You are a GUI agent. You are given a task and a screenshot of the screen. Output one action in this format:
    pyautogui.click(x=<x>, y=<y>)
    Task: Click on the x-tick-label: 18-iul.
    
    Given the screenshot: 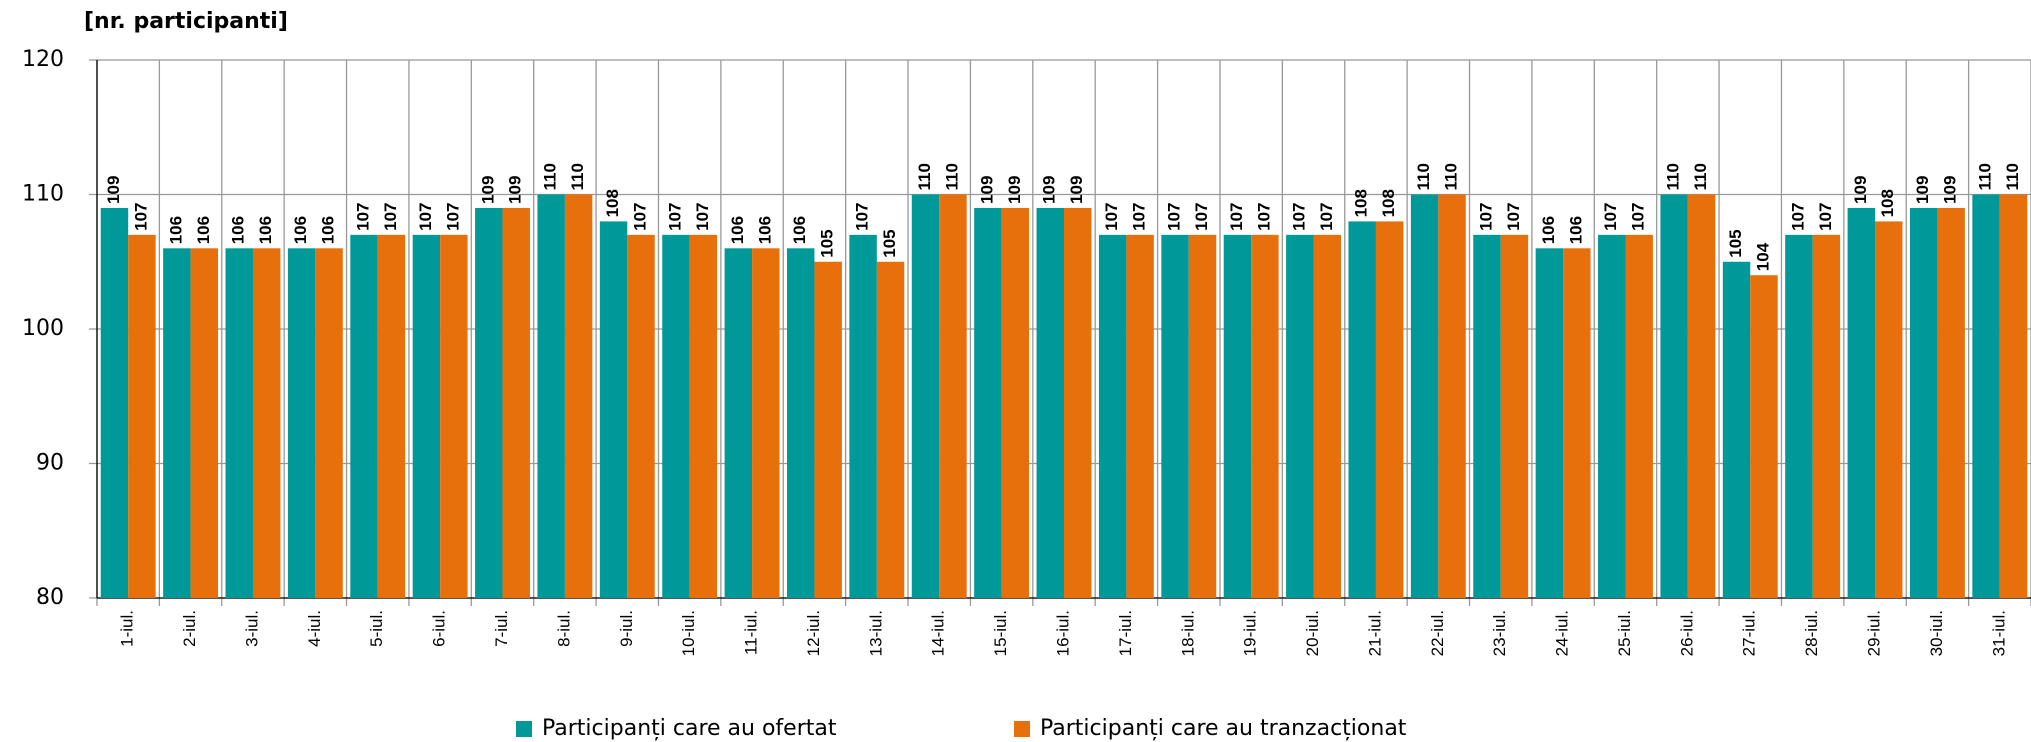 What is the action you would take?
    pyautogui.click(x=1187, y=633)
    